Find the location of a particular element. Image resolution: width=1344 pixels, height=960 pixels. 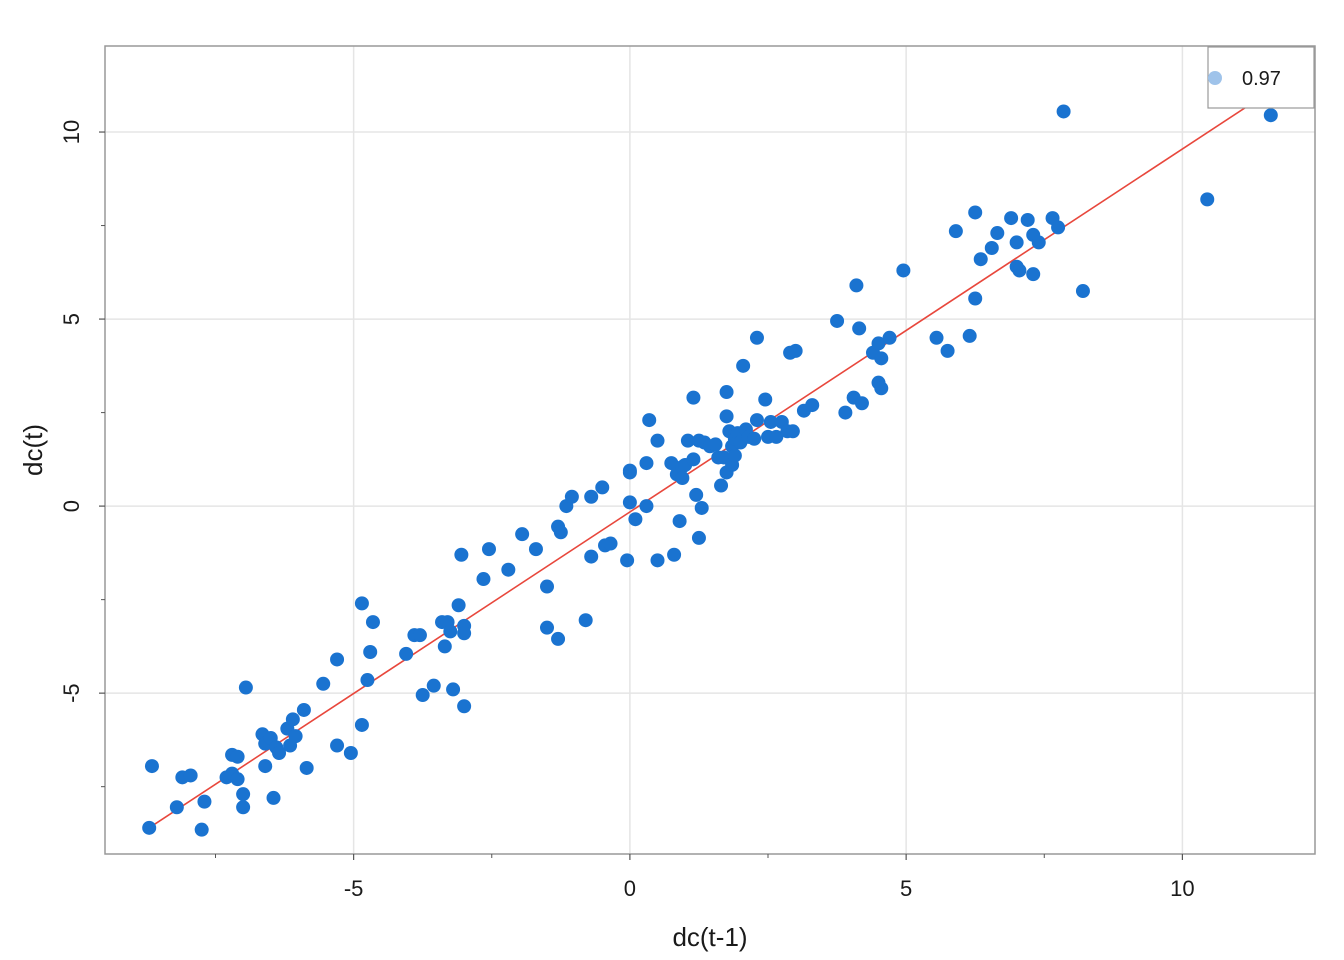

y-tick-label: 0 is located at coordinates (71, 506).